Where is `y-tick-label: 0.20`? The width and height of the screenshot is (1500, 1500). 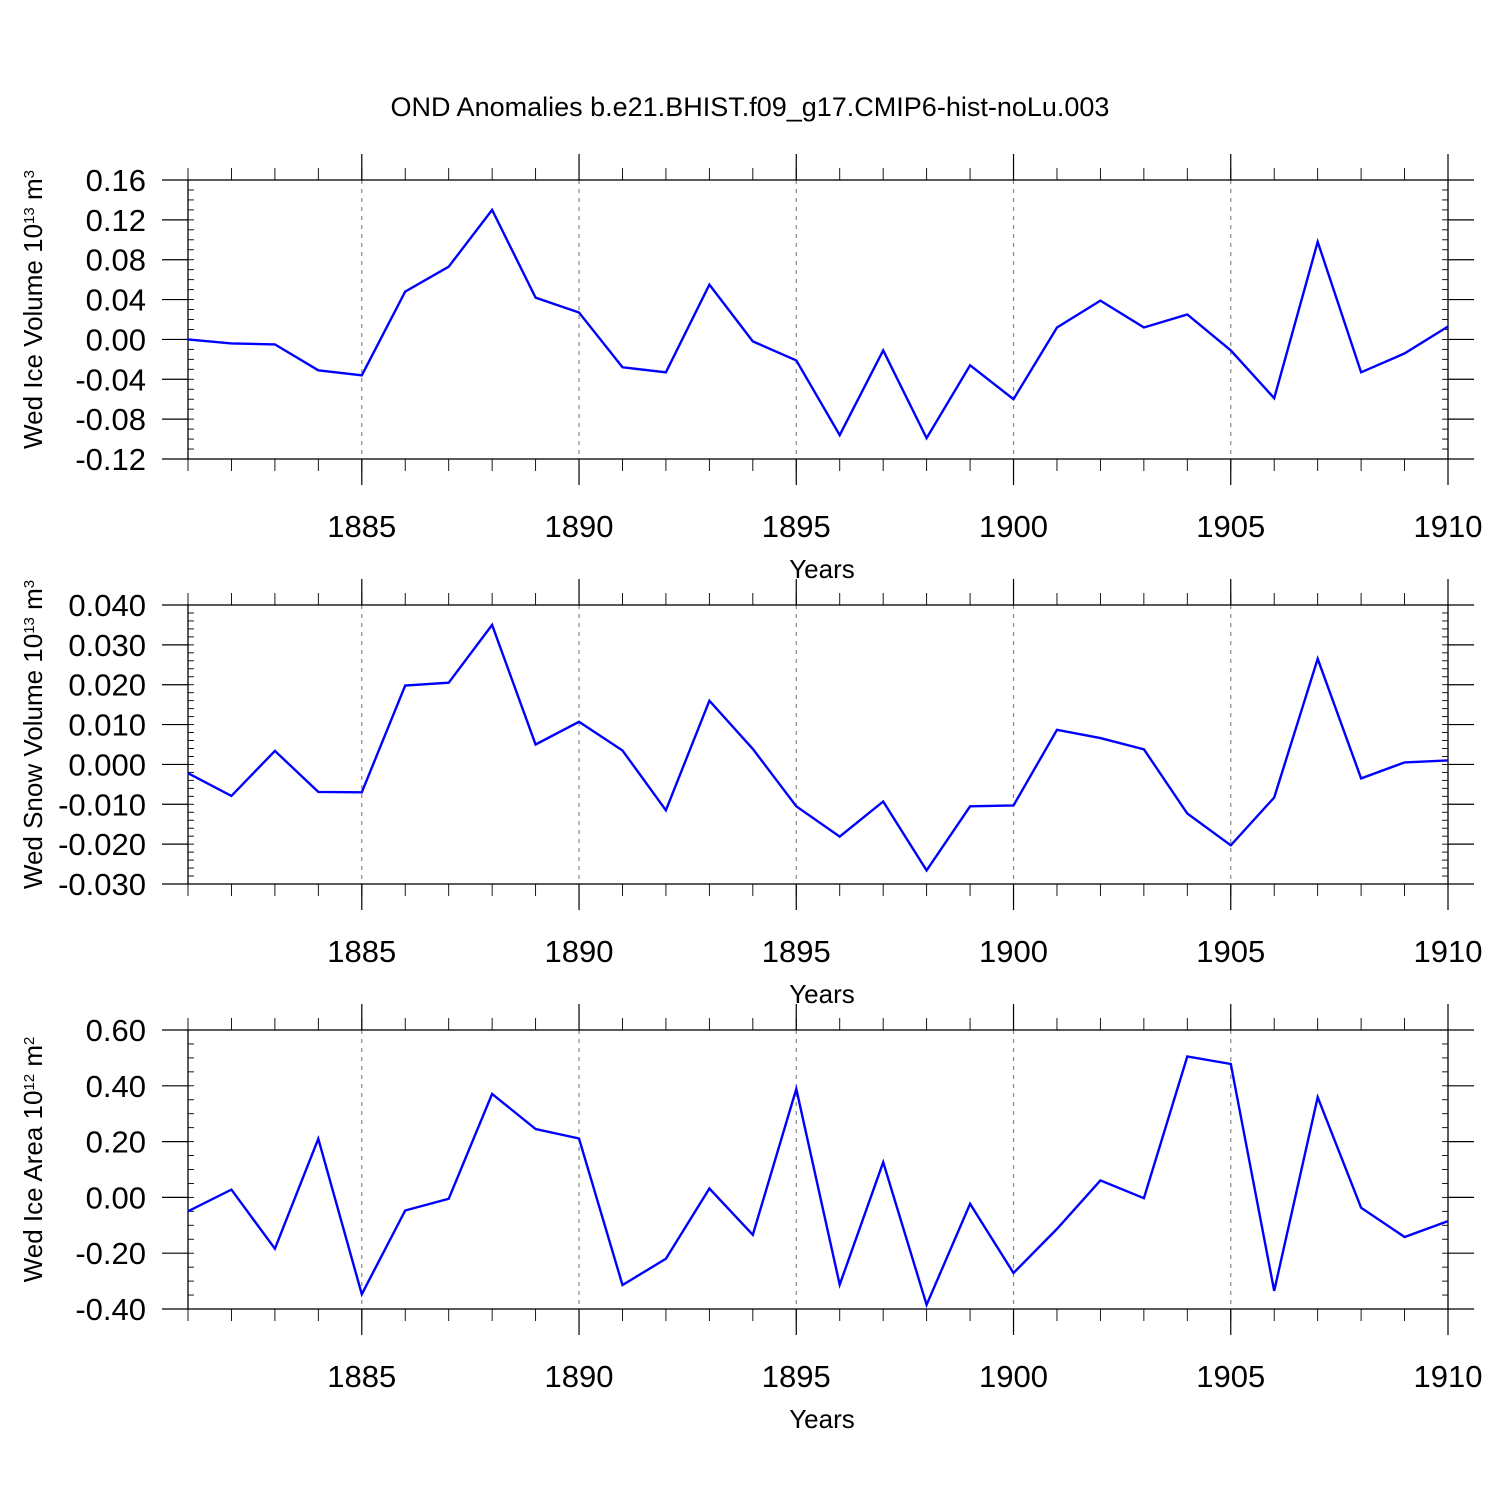
y-tick-label: 0.20 is located at coordinates (116, 1142).